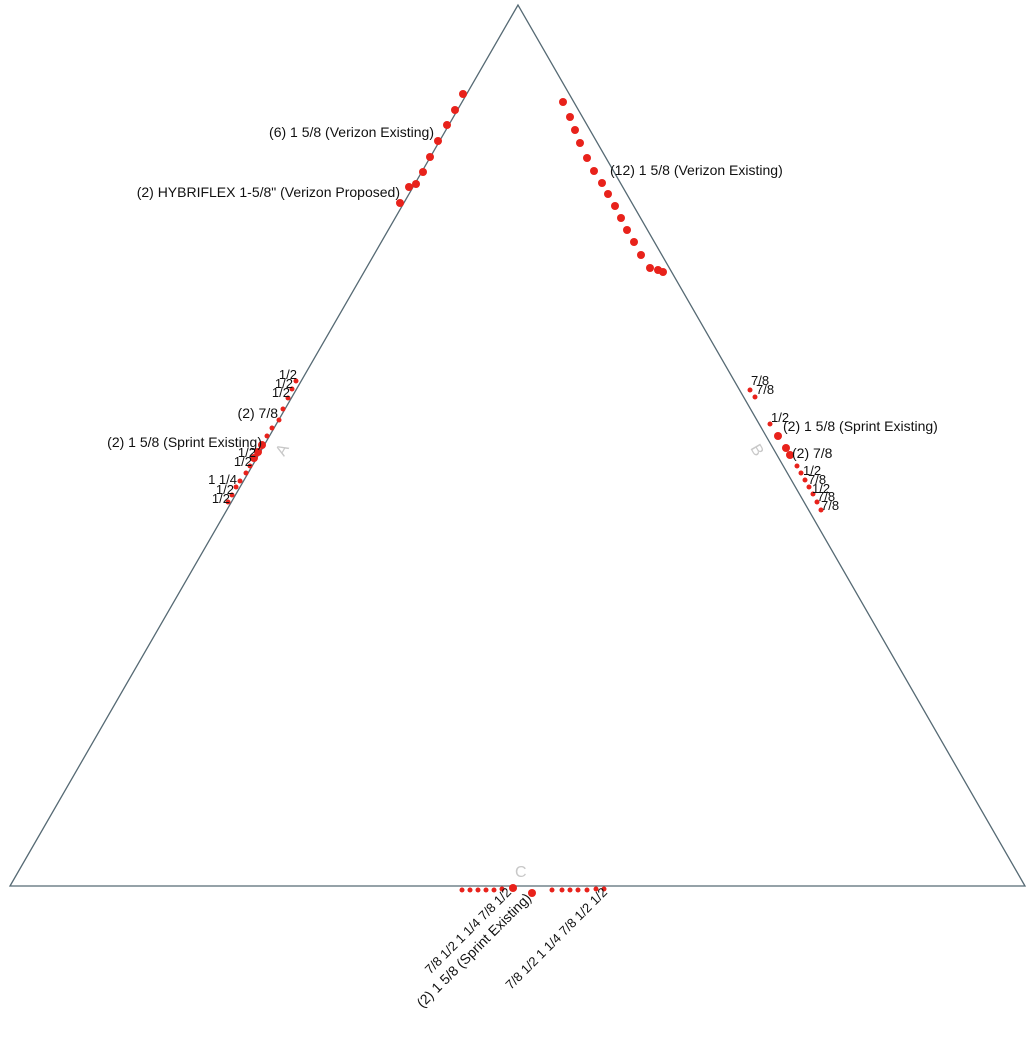 Image resolution: width=1027 pixels, height=1051 pixels. I want to click on face-a-verizon-existing-label: (6) 1 5/8 (Verizon Existing), so click(351, 132).